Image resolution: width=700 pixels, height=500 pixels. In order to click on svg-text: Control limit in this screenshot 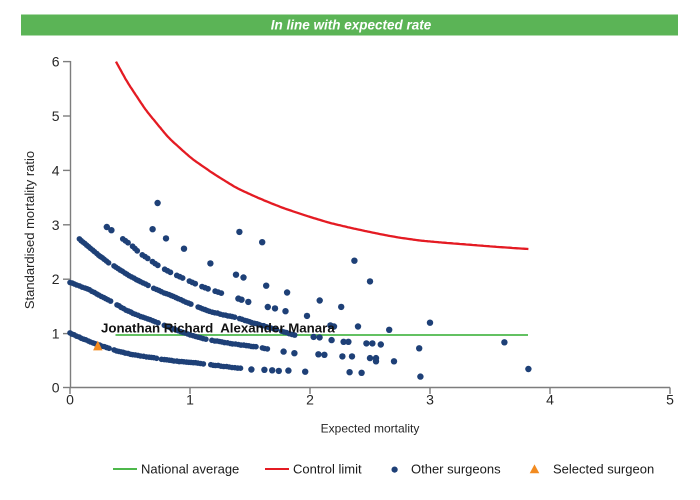, I will do `click(327, 469)`.